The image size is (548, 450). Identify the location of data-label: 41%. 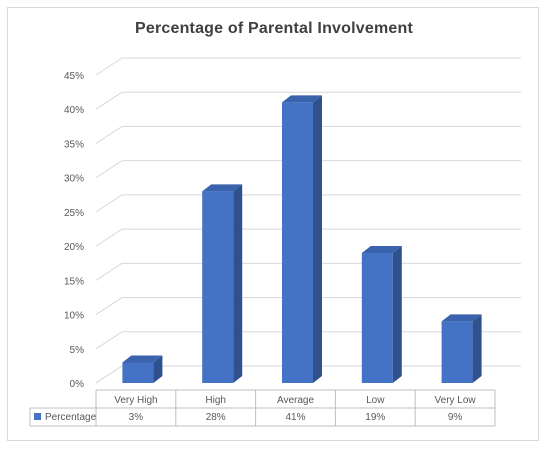
(295, 417).